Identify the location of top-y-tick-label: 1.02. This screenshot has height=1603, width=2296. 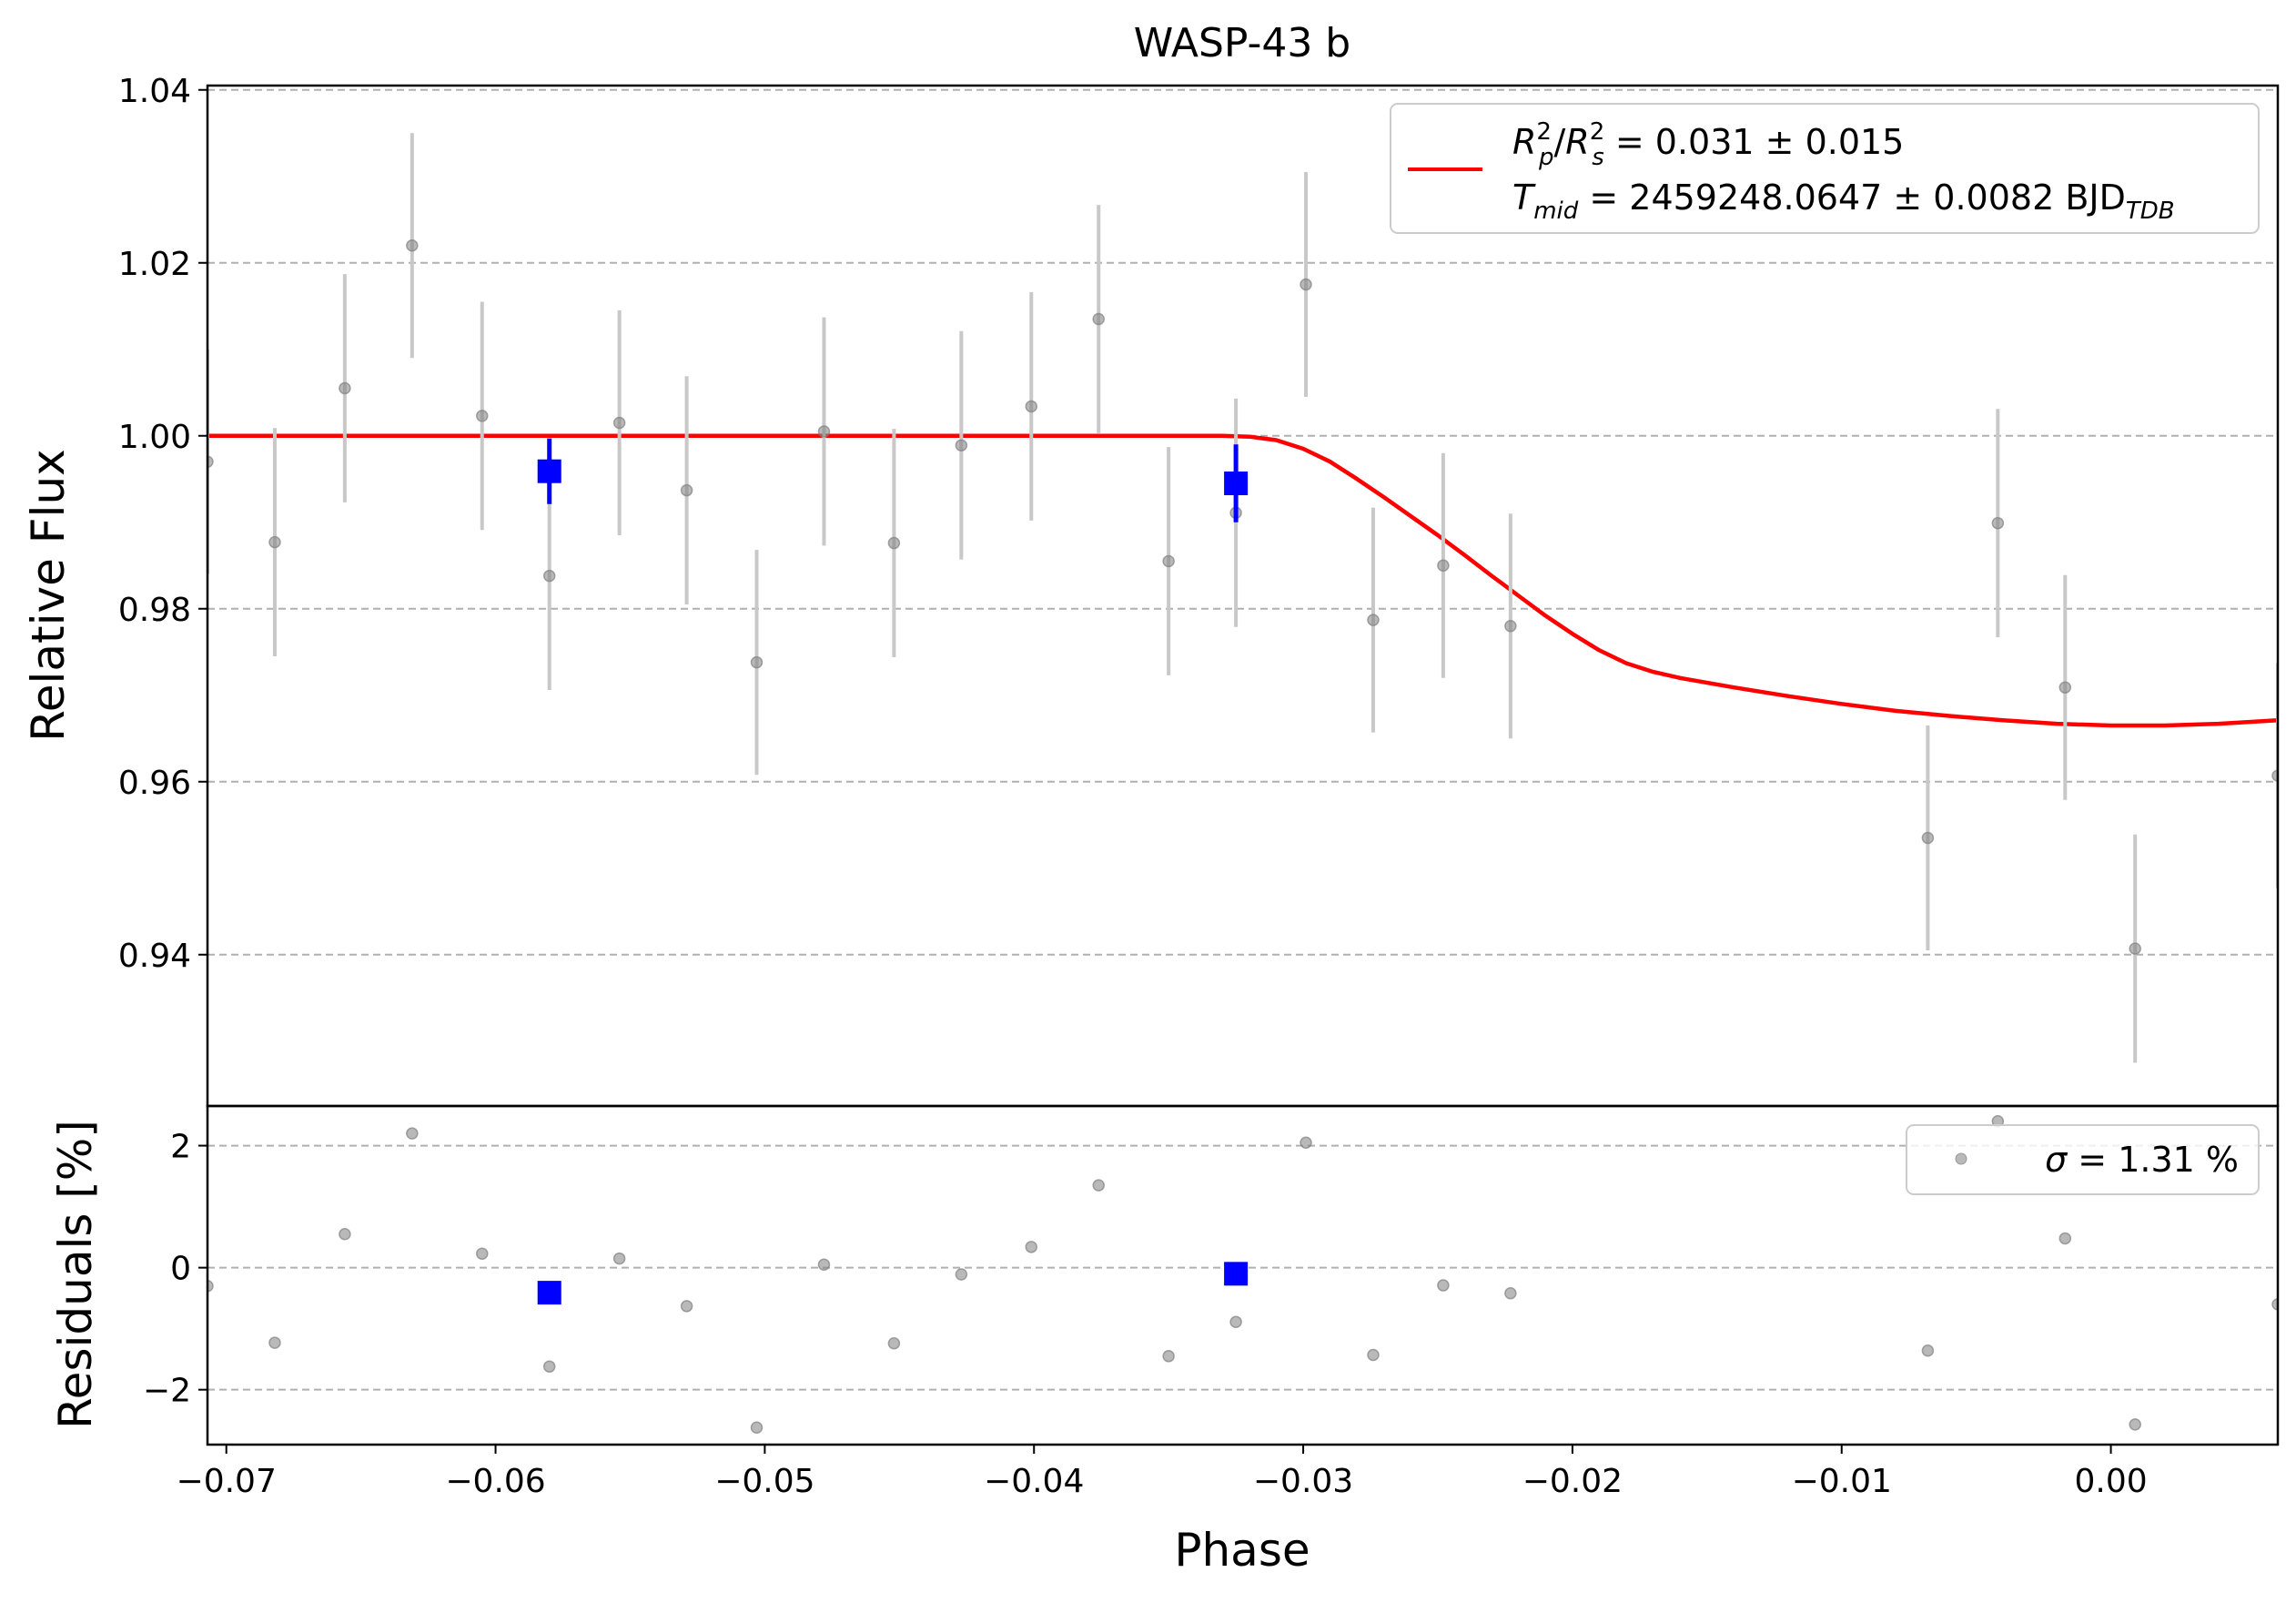
(155, 264).